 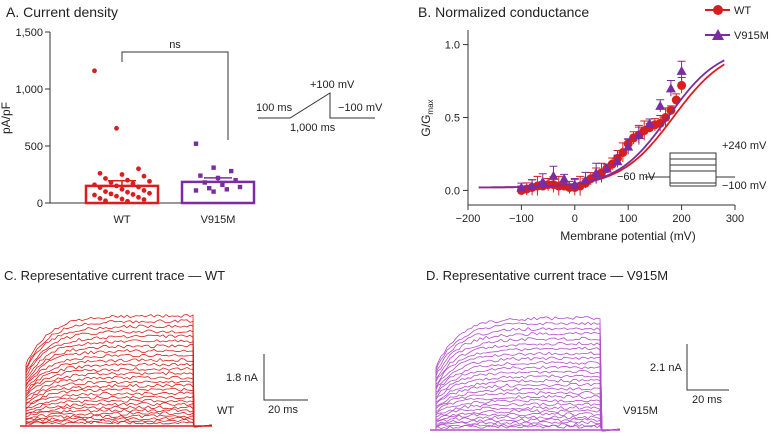 What do you see at coordinates (601, 127) in the screenshot?
I see `panel-b-plot` at bounding box center [601, 127].